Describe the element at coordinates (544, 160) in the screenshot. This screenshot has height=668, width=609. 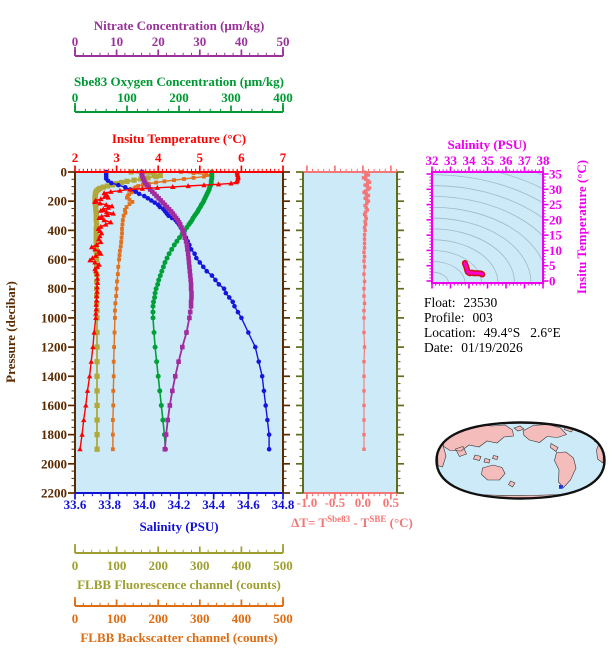
I see `tick-label: 38` at that location.